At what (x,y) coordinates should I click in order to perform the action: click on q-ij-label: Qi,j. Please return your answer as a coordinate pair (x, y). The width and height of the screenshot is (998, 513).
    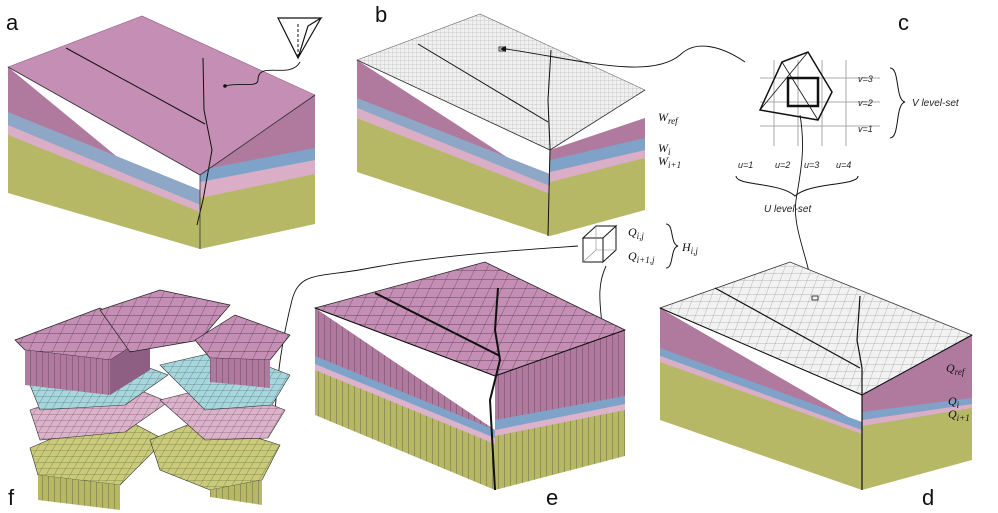
    Looking at the image, I should click on (636, 233).